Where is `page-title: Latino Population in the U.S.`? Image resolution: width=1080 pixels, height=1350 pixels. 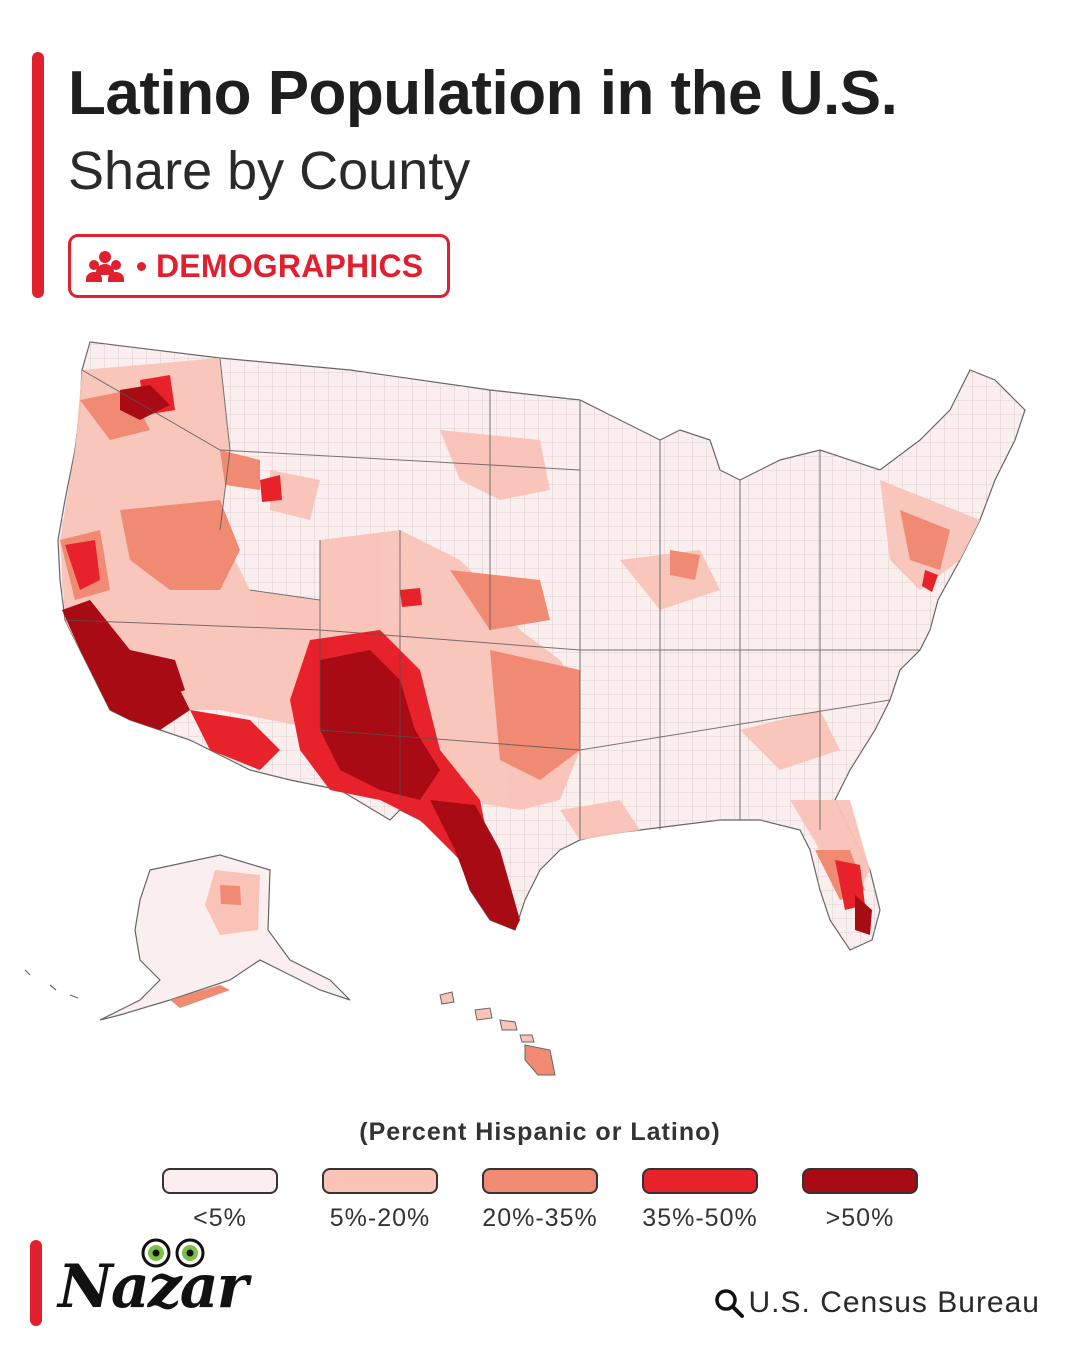
page-title: Latino Population in the U.S. is located at coordinates (483, 93).